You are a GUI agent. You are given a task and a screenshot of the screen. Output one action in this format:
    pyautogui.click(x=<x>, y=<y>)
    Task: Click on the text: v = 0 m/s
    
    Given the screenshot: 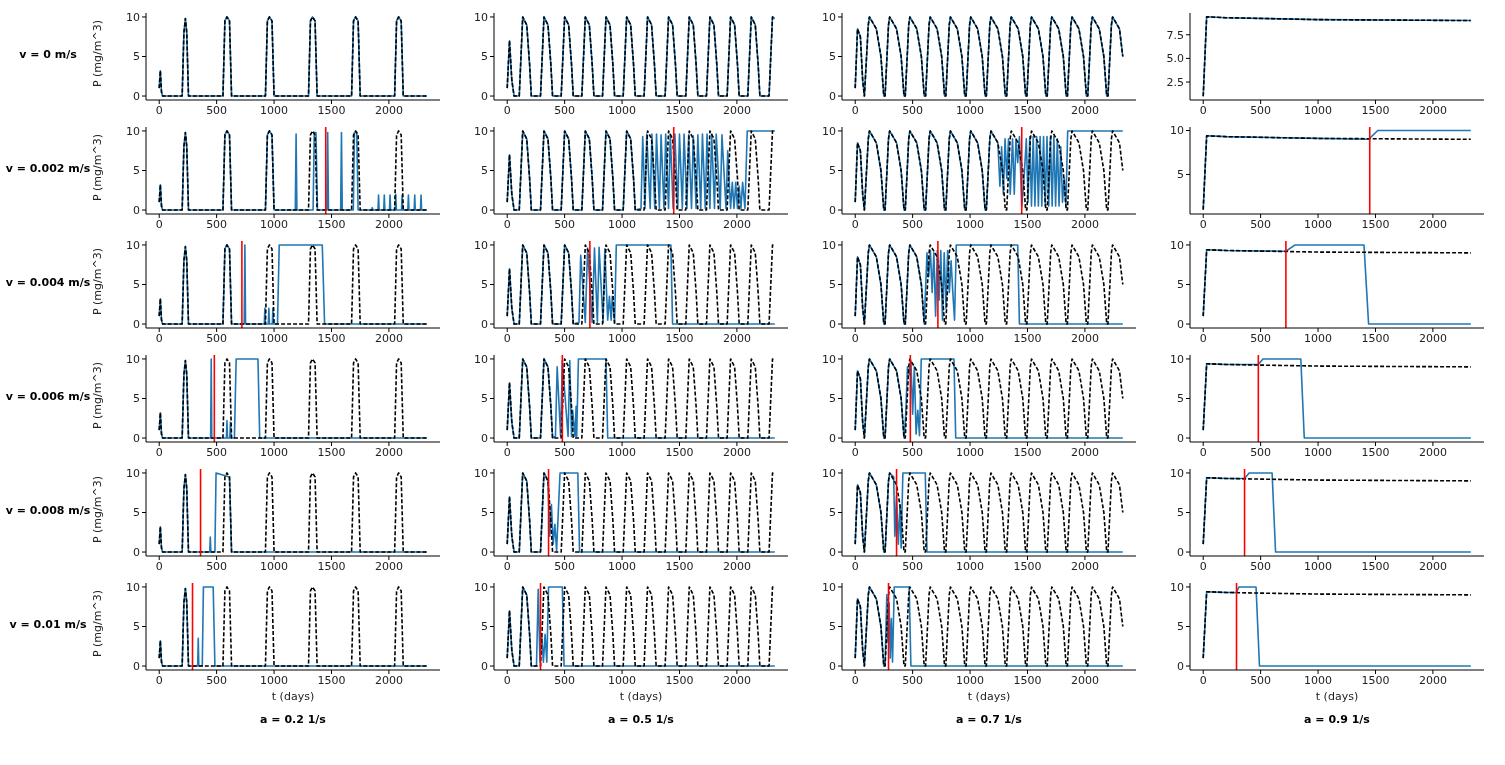 What is the action you would take?
    pyautogui.click(x=48, y=54)
    